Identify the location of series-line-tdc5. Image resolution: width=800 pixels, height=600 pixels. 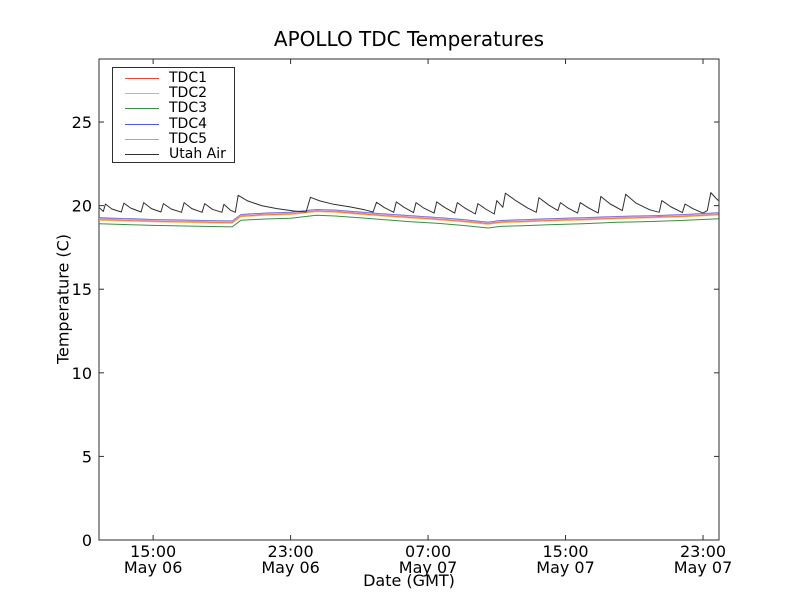
(408, 216).